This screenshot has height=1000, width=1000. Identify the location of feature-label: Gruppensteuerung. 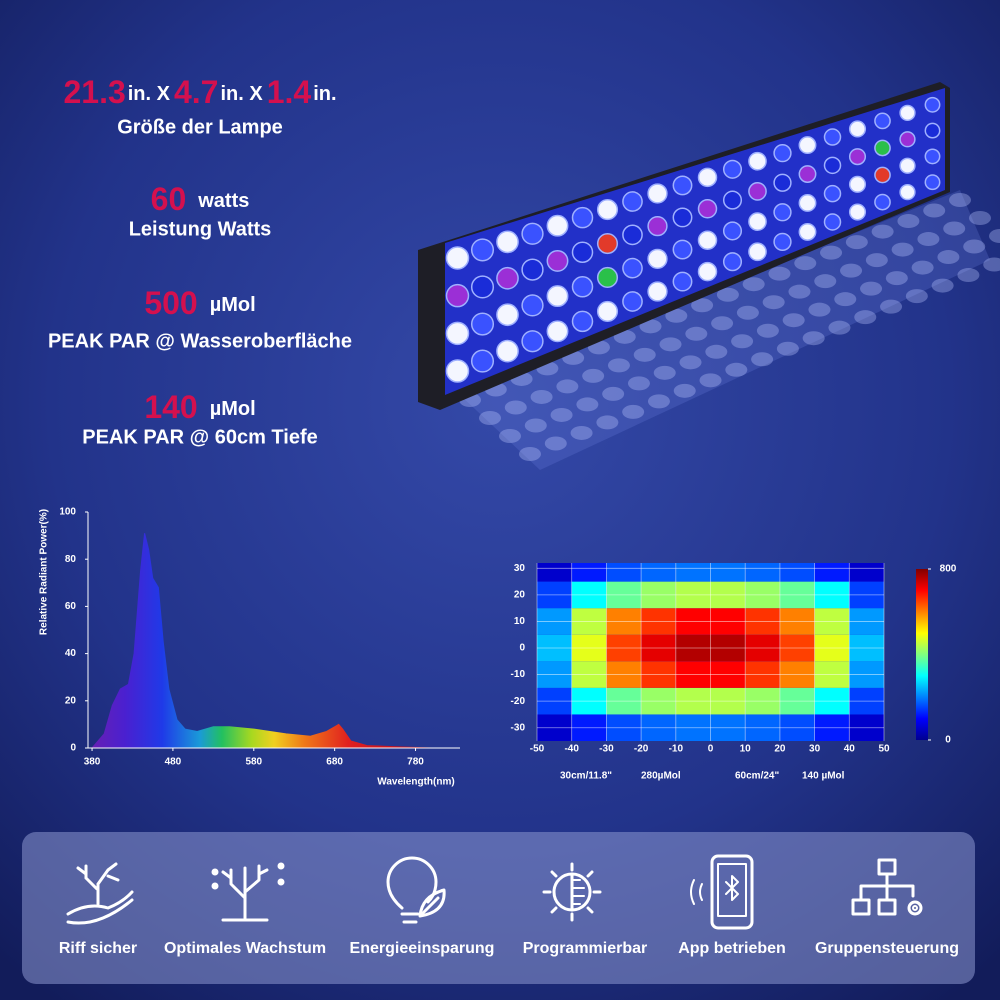
(887, 948).